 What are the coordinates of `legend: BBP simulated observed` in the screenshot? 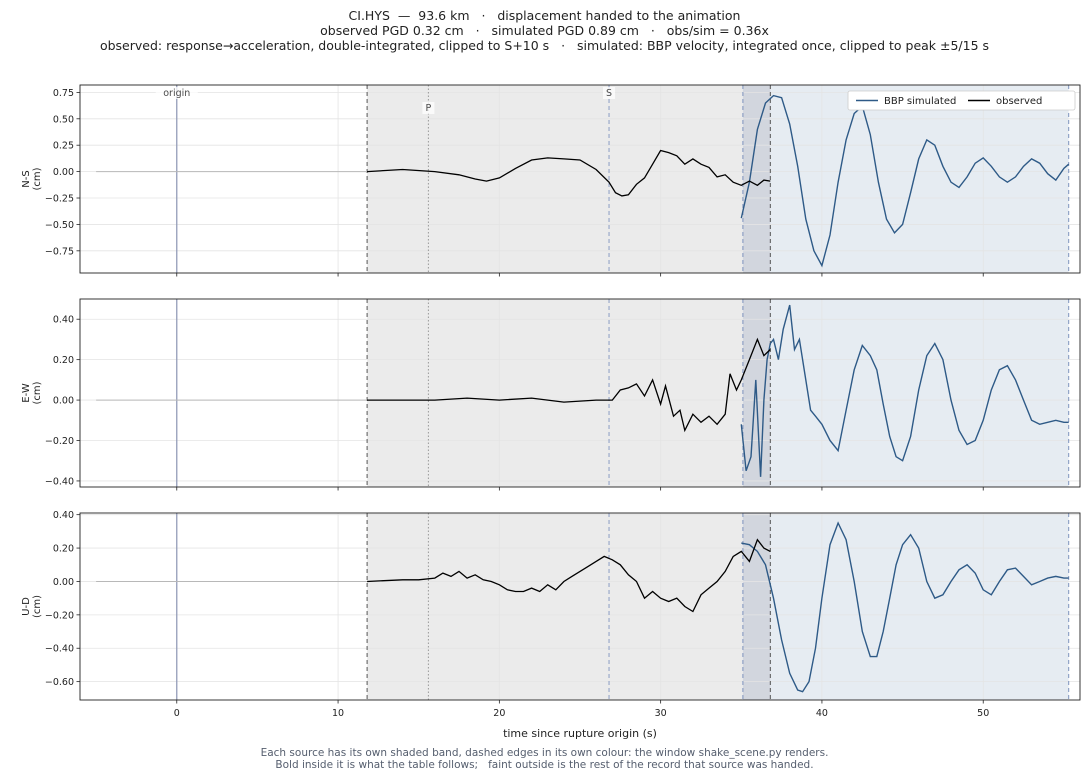 It's located at (961, 100).